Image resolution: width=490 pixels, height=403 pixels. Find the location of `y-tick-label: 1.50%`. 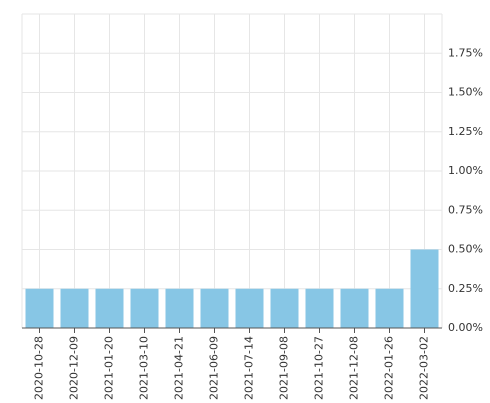

y-tick-label: 1.50% is located at coordinates (465, 92).